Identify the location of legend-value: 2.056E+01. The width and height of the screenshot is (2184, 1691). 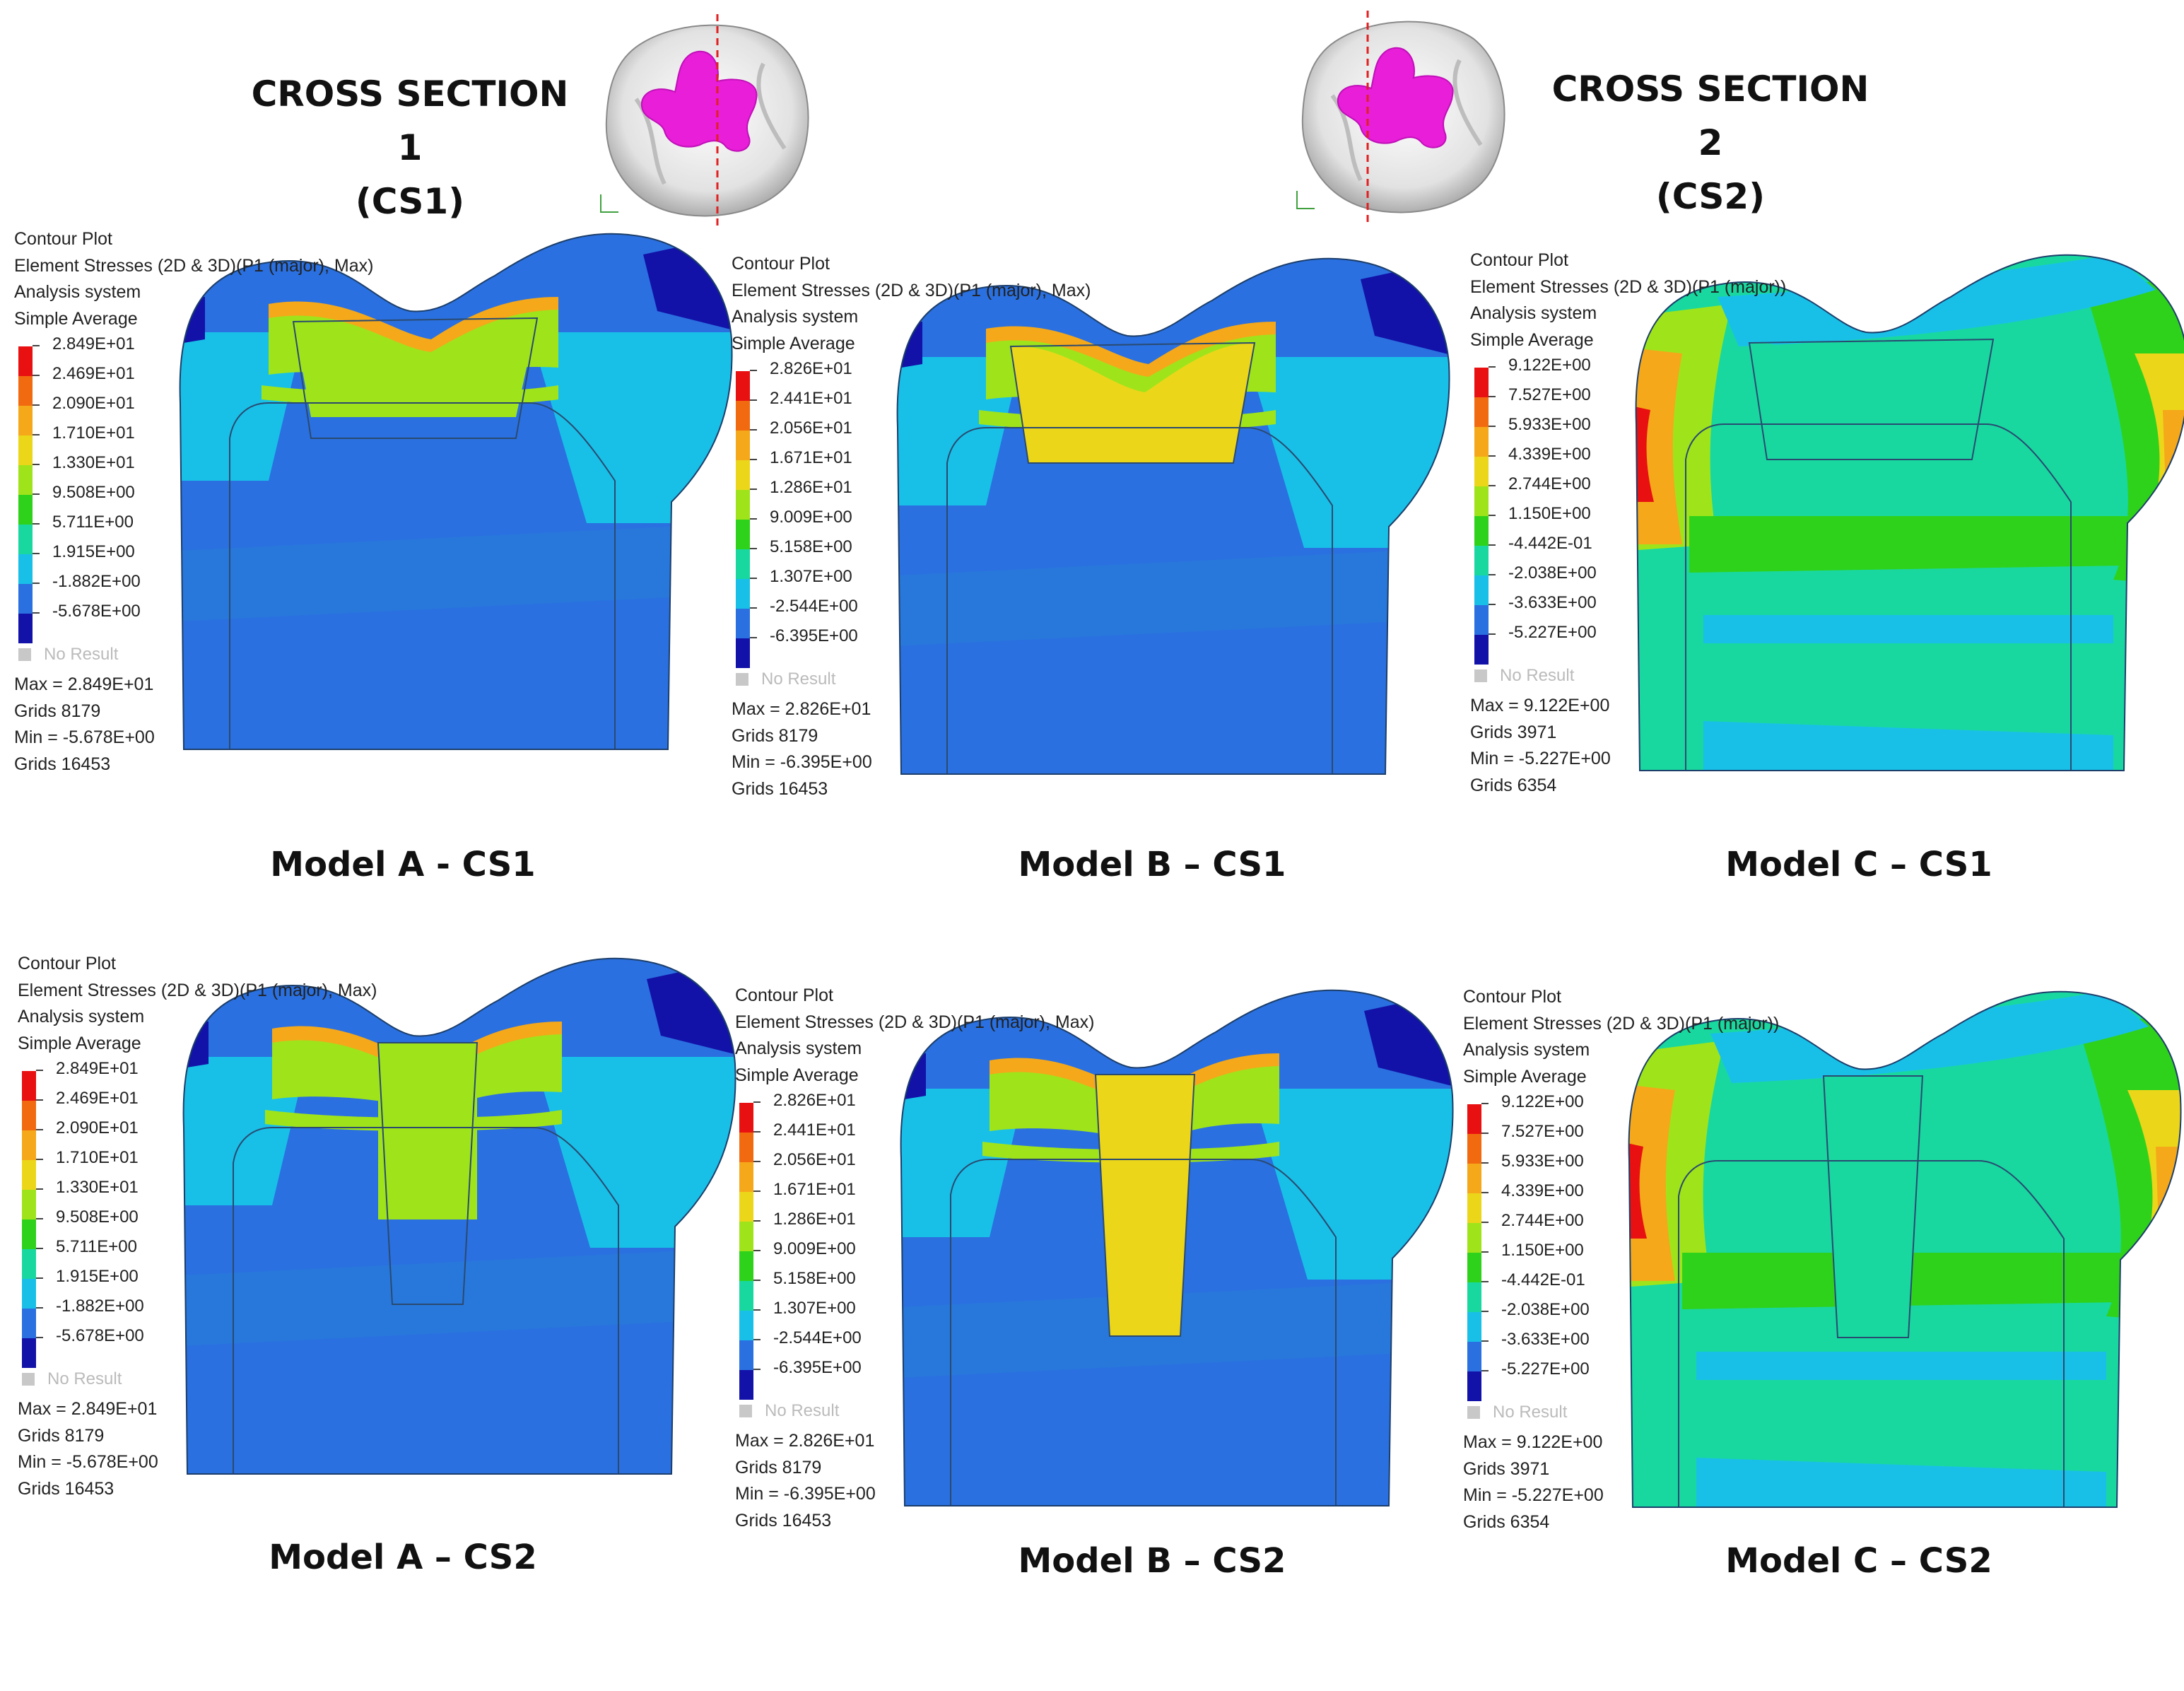
(811, 428).